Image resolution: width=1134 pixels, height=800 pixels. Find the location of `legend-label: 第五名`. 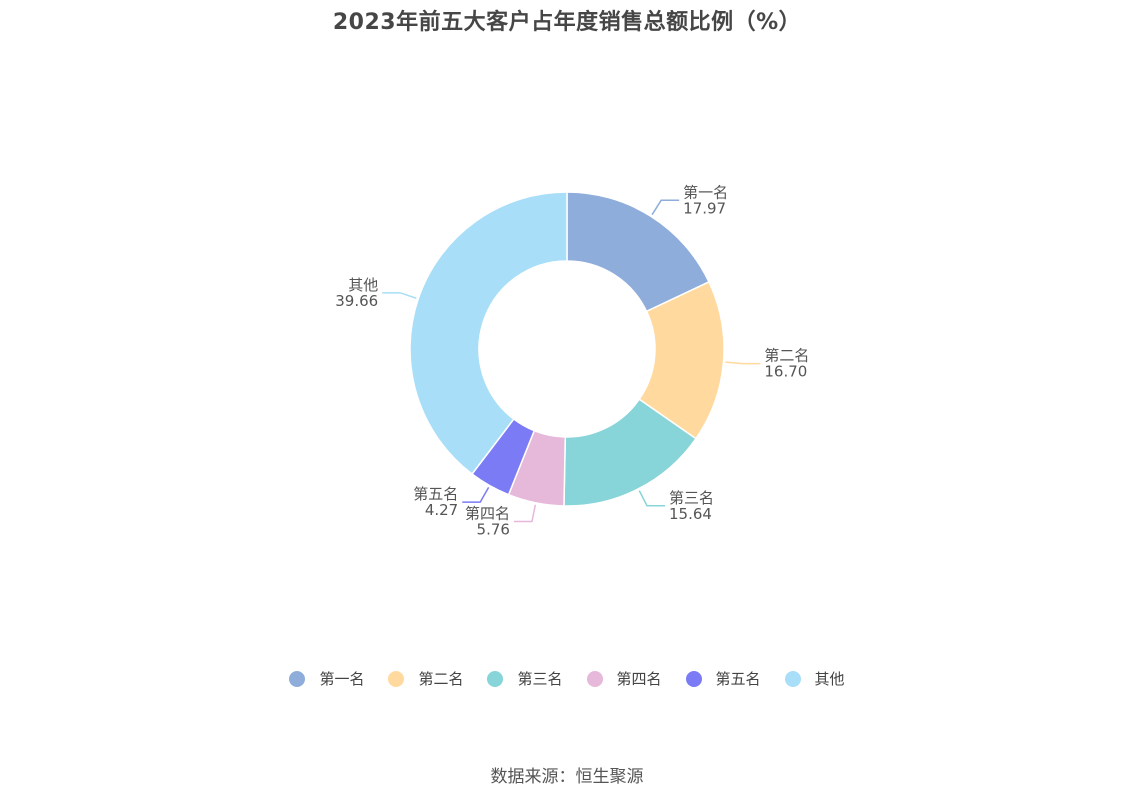

legend-label: 第五名 is located at coordinates (738, 679).